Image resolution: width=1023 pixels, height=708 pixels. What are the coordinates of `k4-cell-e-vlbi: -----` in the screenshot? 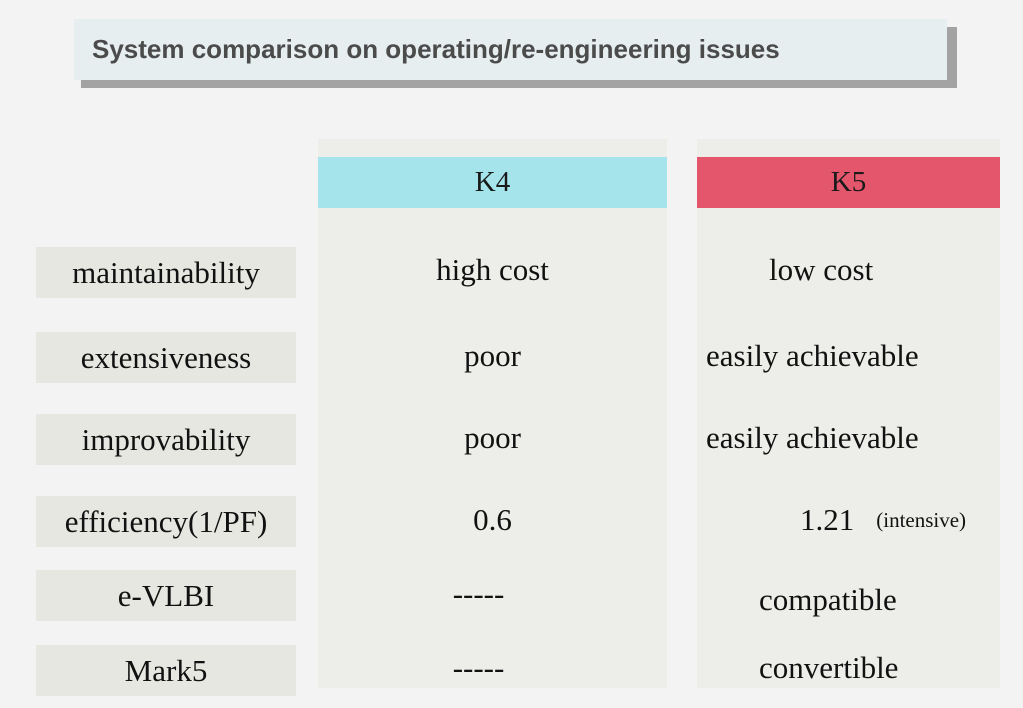 It's located at (478, 593).